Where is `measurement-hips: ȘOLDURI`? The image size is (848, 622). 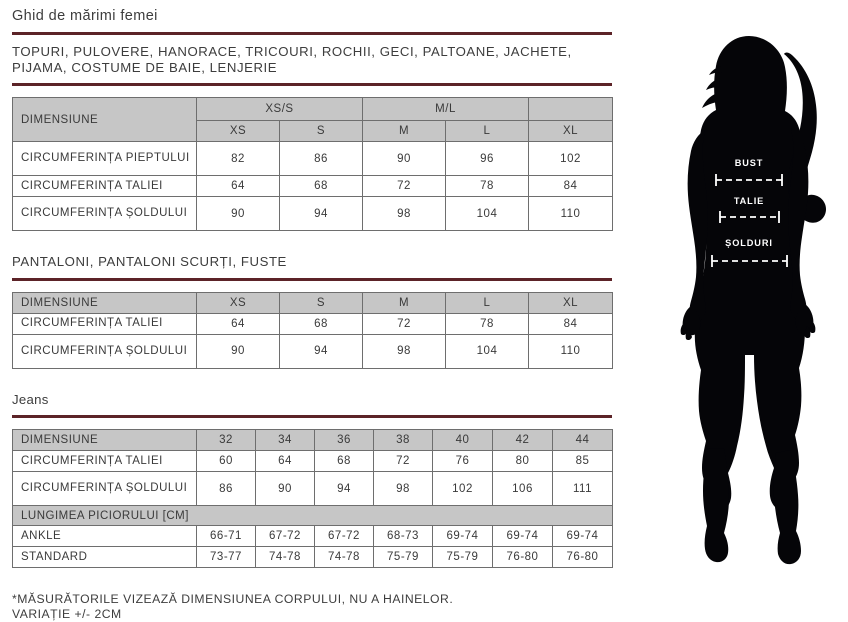 measurement-hips: ȘOLDURI is located at coordinates (749, 252).